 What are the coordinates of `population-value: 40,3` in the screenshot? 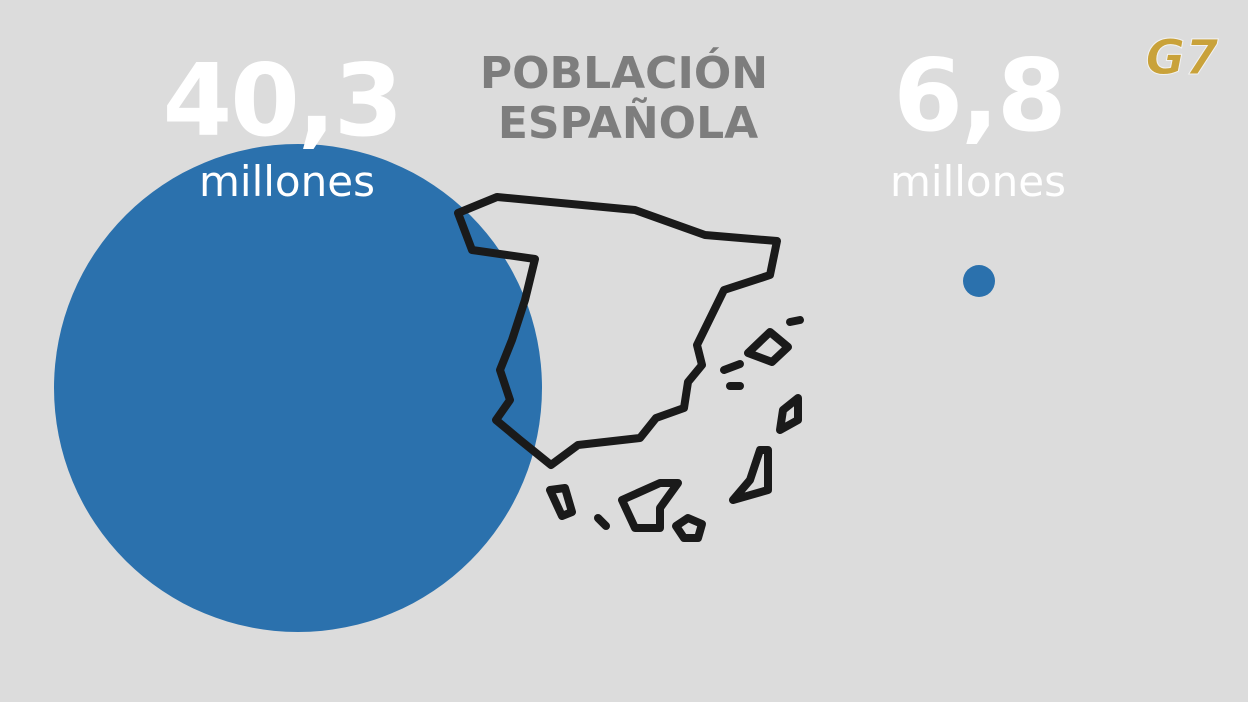 It's located at (282, 100).